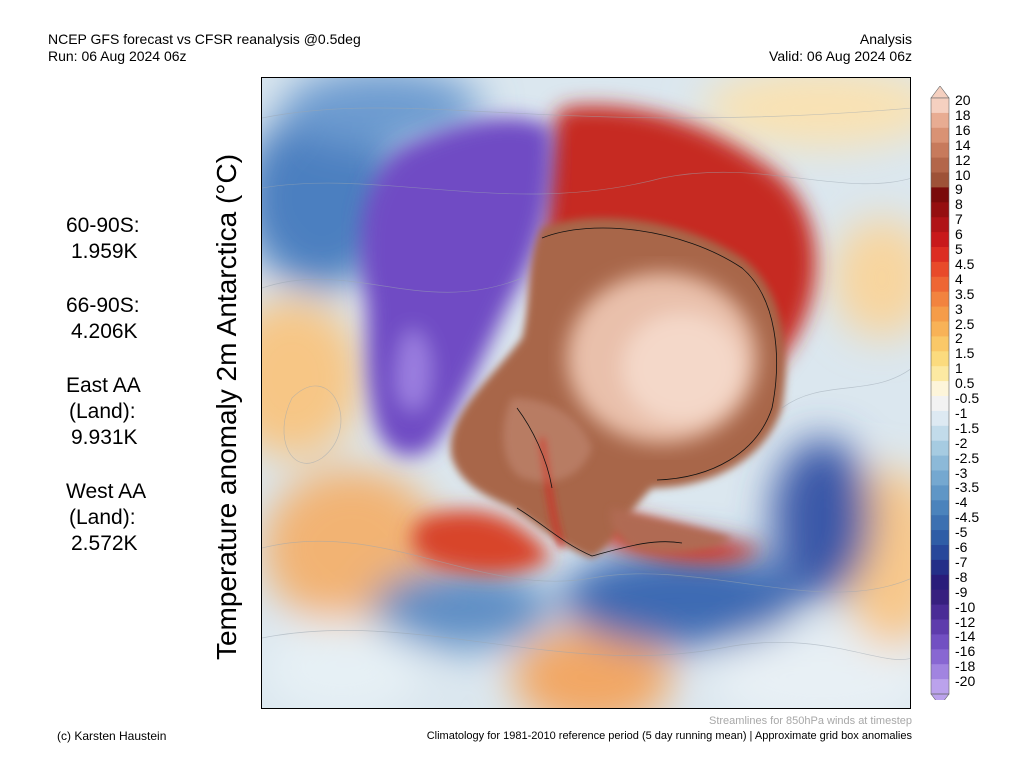 The width and height of the screenshot is (1024, 768). I want to click on streamlines-note: Streamlines for 850hPa winds at timestep, so click(810, 721).